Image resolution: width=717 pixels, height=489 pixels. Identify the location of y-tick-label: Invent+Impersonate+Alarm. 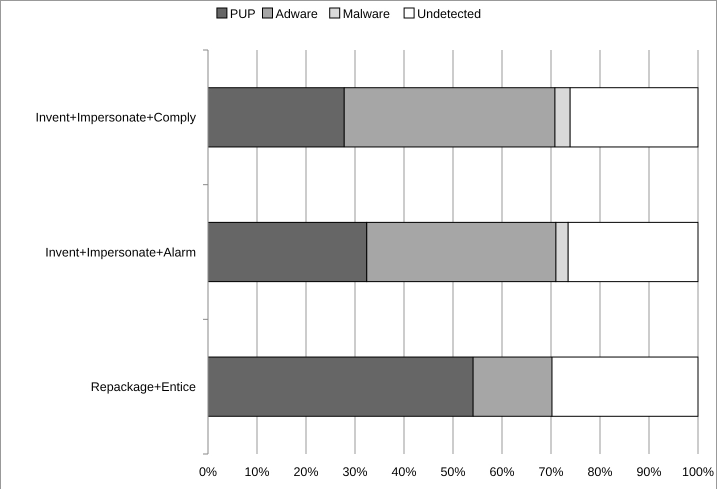
(120, 252).